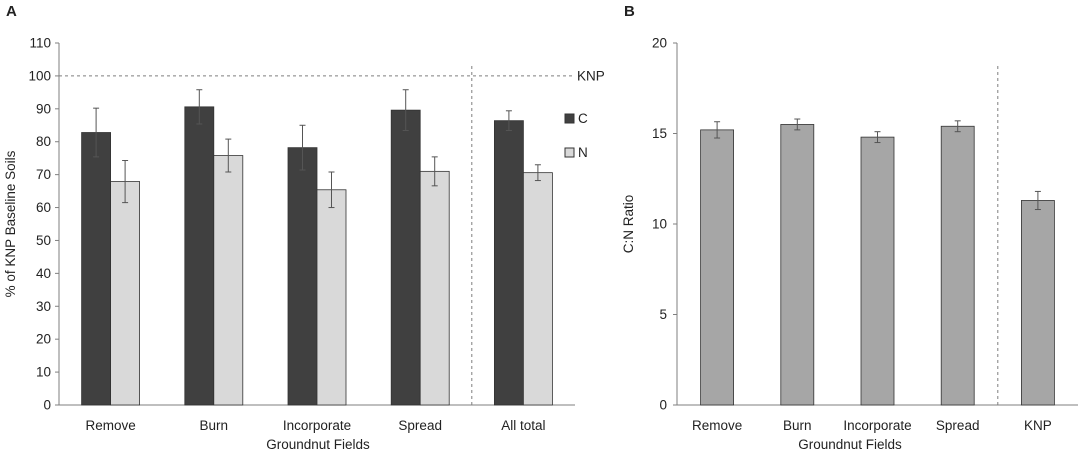 This screenshot has width=1084, height=459. Describe the element at coordinates (420, 425) in the screenshot. I see `panel-a-x-tick-label: Spread` at that location.